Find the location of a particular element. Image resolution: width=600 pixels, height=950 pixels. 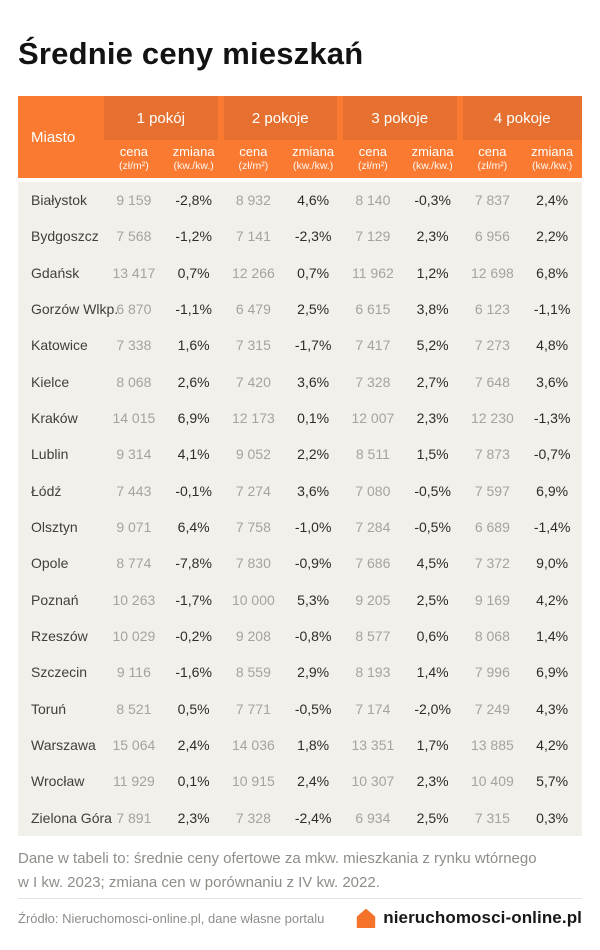

price-cell: 7 996 is located at coordinates (492, 672).